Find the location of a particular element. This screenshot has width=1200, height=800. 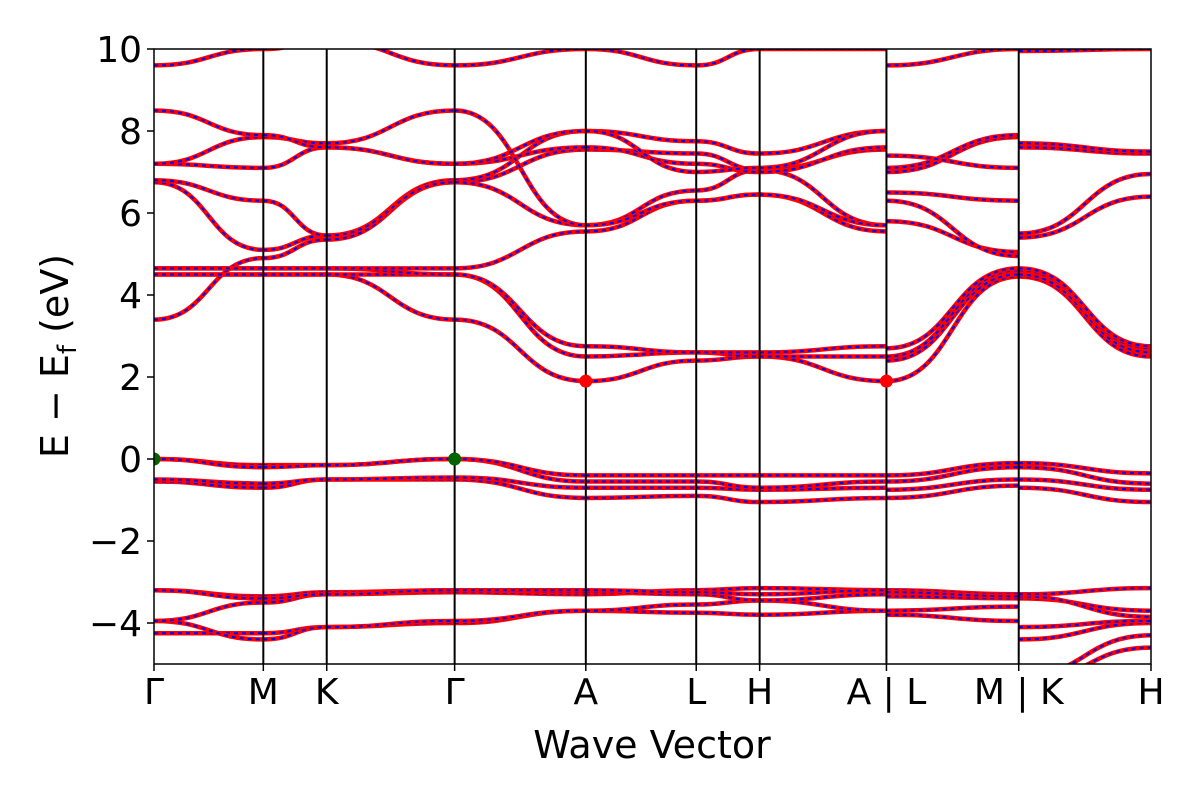

y-tick-label: 6 is located at coordinates (130, 214).